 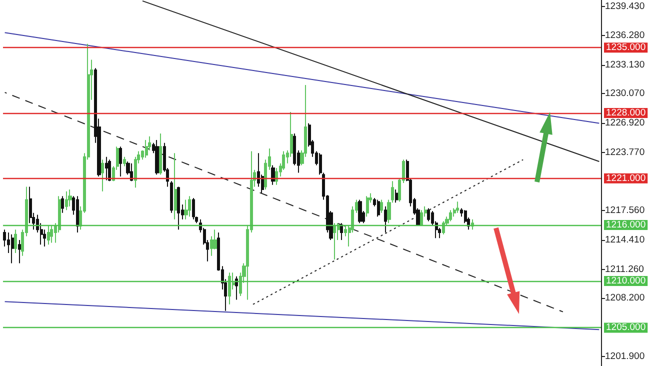 I want to click on ref-line-label: 1216.000, so click(x=626, y=225).